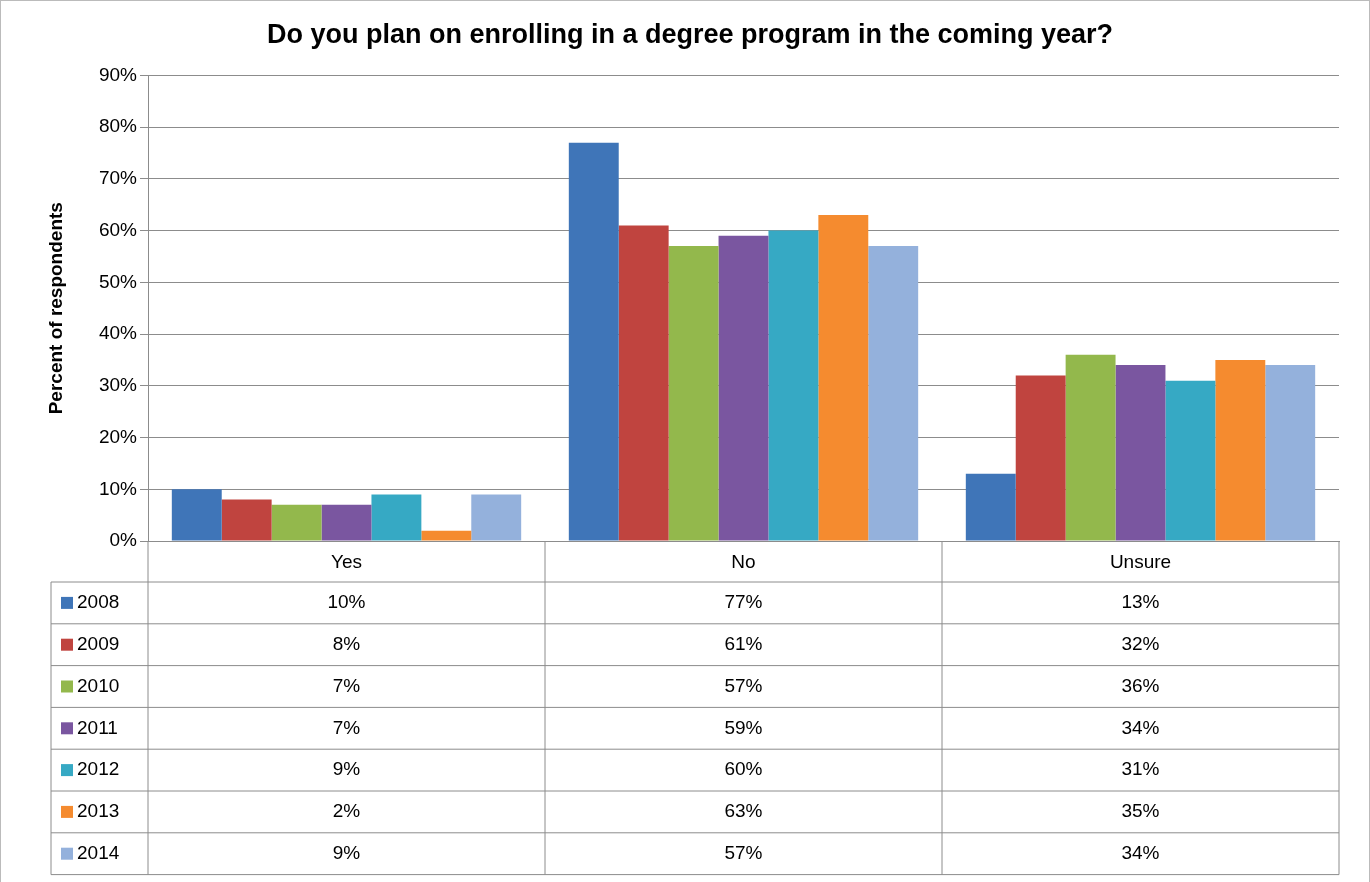 This screenshot has width=1370, height=882. What do you see at coordinates (118, 333) in the screenshot?
I see `y-tick-label: 40%` at bounding box center [118, 333].